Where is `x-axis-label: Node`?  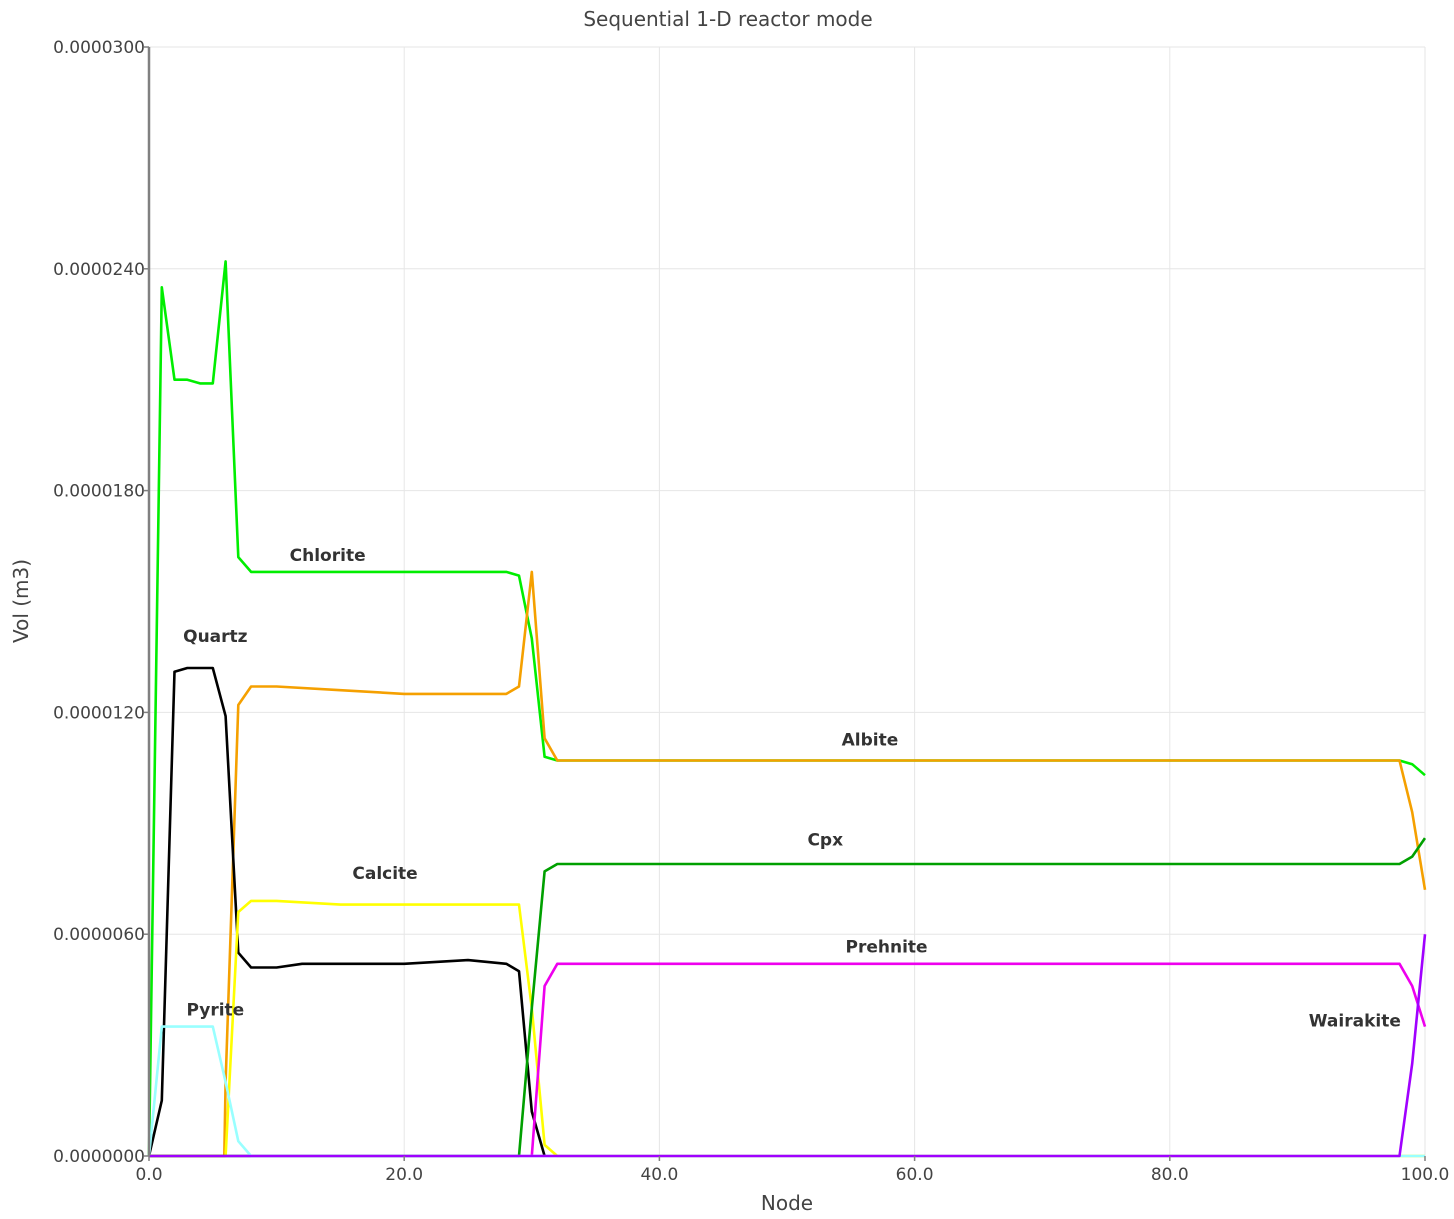 x-axis-label: Node is located at coordinates (787, 1203).